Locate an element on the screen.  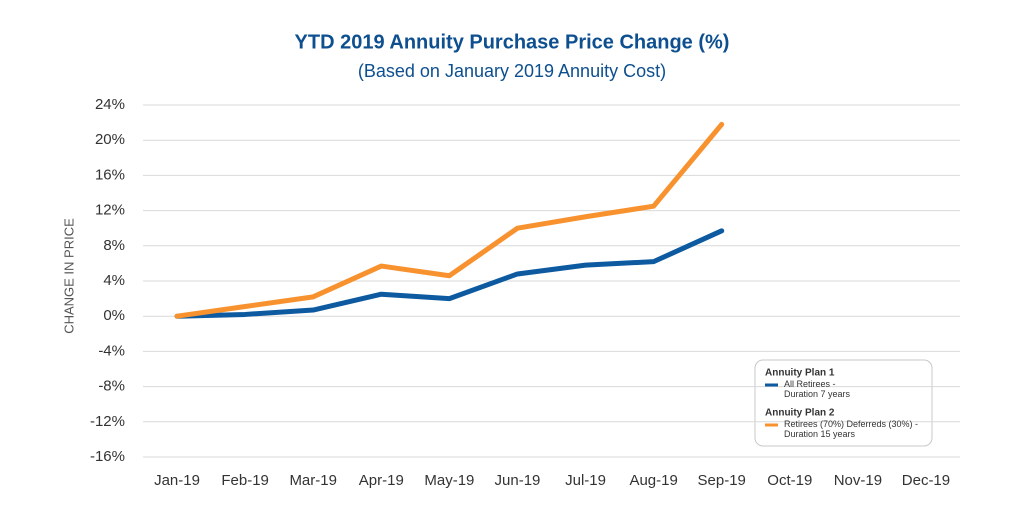
x-tick-label: Sep-19 is located at coordinates (722, 480).